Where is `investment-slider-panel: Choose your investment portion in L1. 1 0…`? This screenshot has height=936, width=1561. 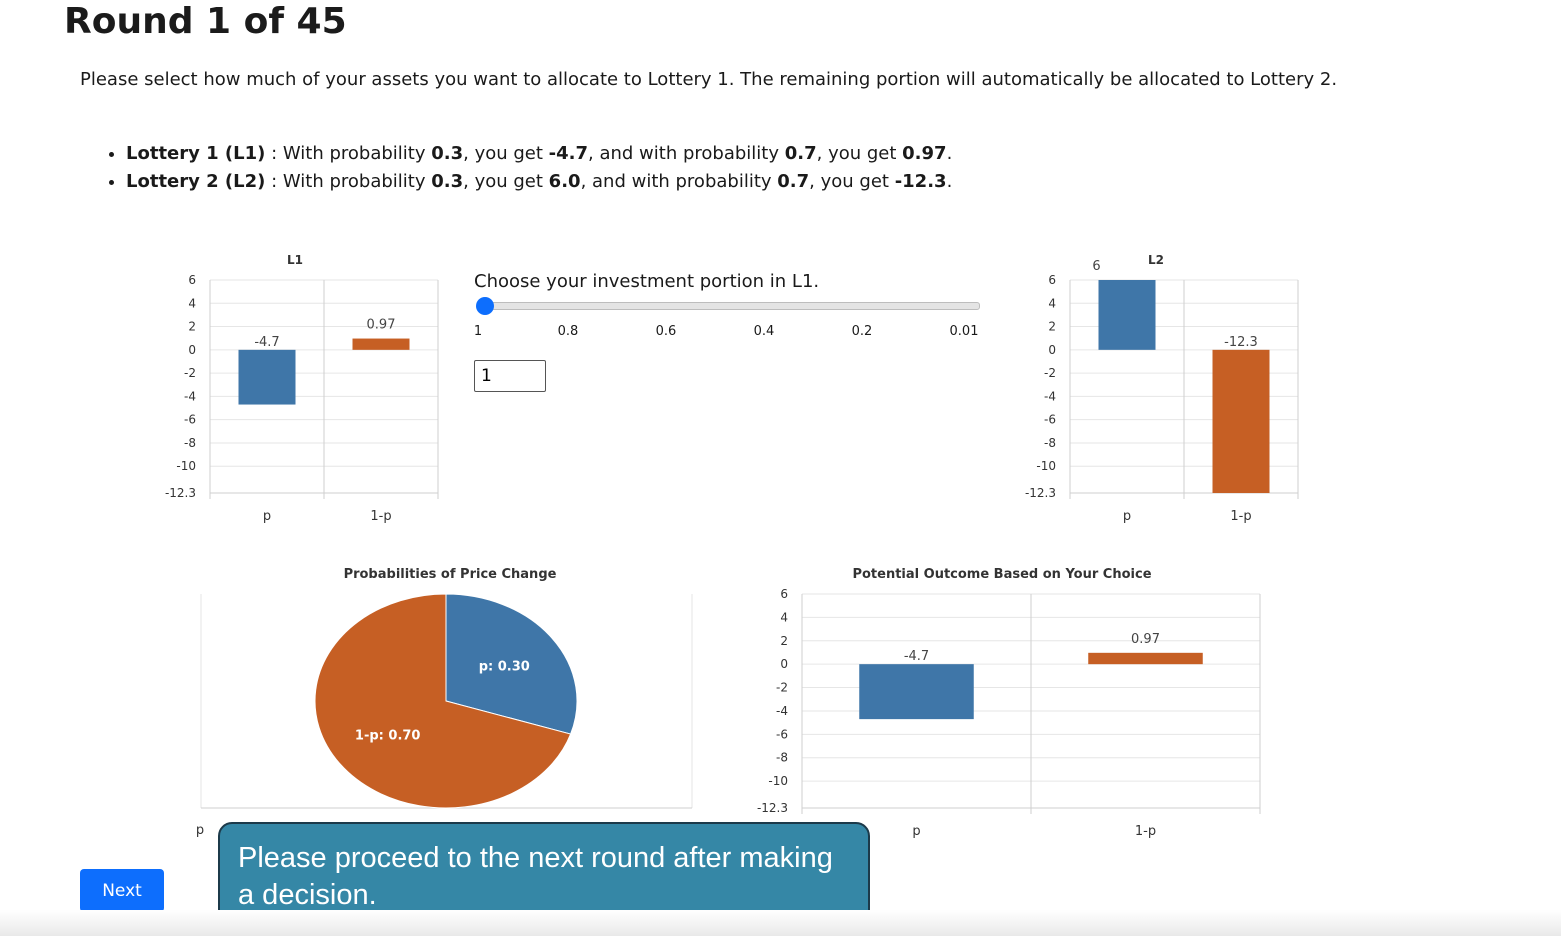 investment-slider-panel: Choose your investment portion in L1. 1 0… is located at coordinates (729, 330).